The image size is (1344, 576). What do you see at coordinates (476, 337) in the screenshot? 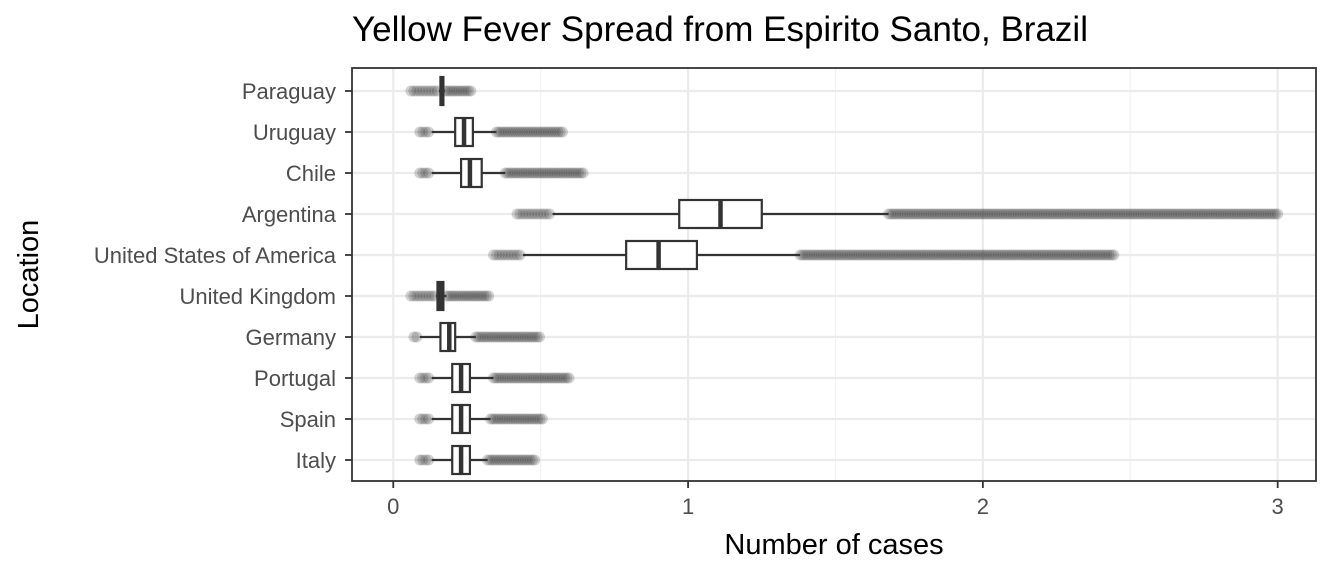
I see `box-germany` at bounding box center [476, 337].